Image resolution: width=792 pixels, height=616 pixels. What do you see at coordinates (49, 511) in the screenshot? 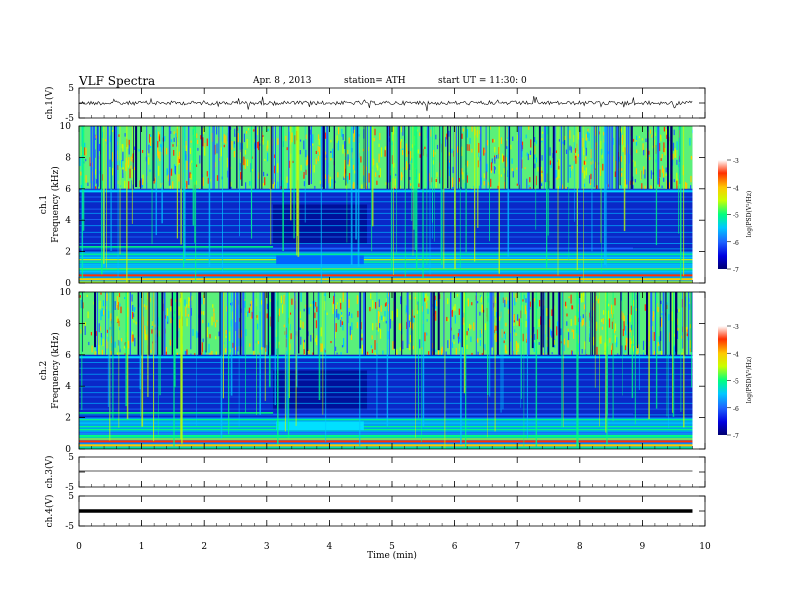
I see `ch4-waveform-axis-label: ch.4(V)` at bounding box center [49, 511].